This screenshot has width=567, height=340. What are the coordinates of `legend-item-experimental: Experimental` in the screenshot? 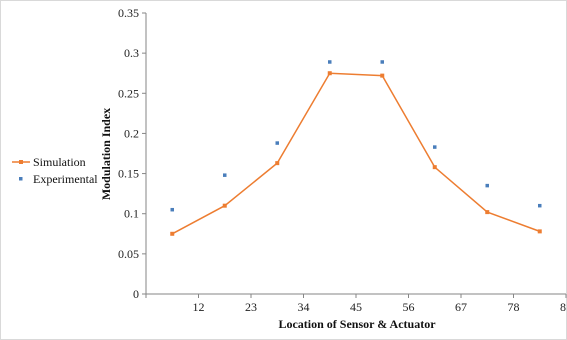 It's located at (58, 179).